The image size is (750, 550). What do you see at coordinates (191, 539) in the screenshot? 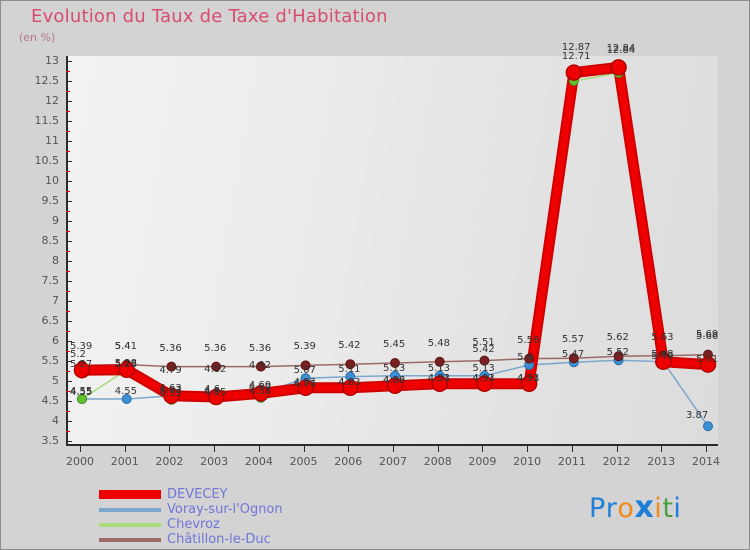
I see `legend-item-ch-tillon-le-duc: Châtillon-le-Duc` at bounding box center [191, 539].